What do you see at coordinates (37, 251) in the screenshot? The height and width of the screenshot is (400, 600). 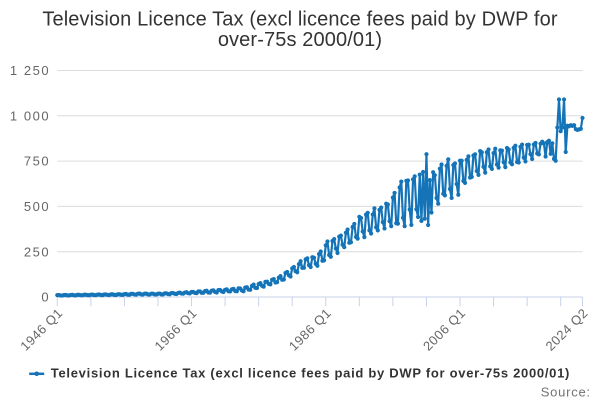 I see `svg-text: 250` at bounding box center [37, 251].